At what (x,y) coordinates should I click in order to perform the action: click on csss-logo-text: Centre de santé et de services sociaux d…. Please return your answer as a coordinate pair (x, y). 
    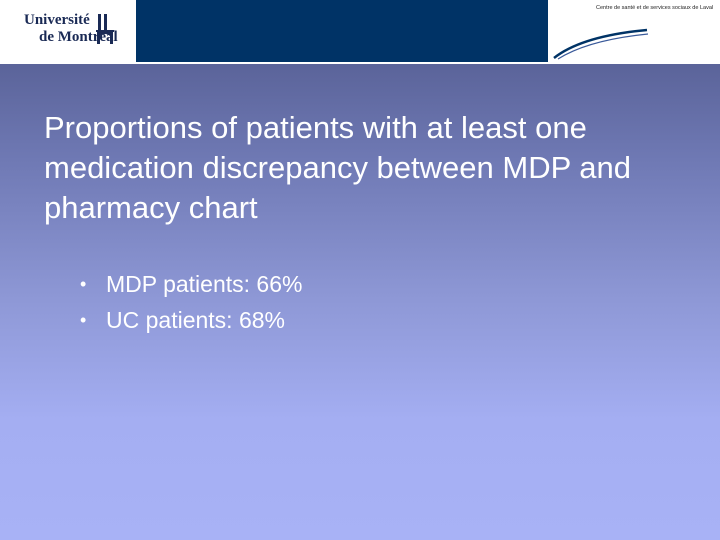
    Looking at the image, I should click on (655, 8).